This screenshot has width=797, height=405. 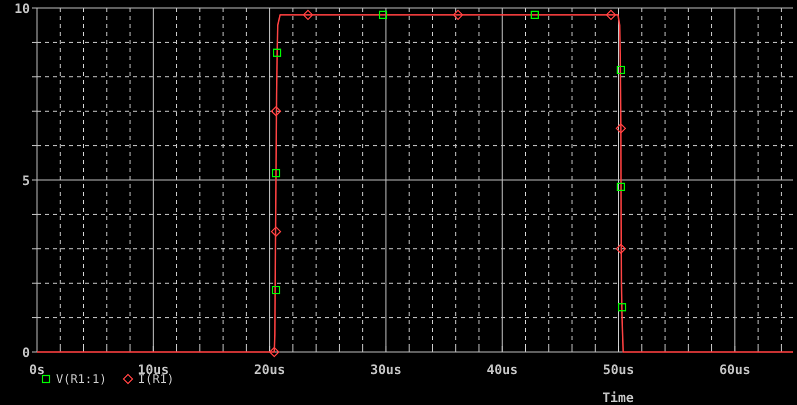 What do you see at coordinates (270, 370) in the screenshot?
I see `x-tick-label: 20us` at bounding box center [270, 370].